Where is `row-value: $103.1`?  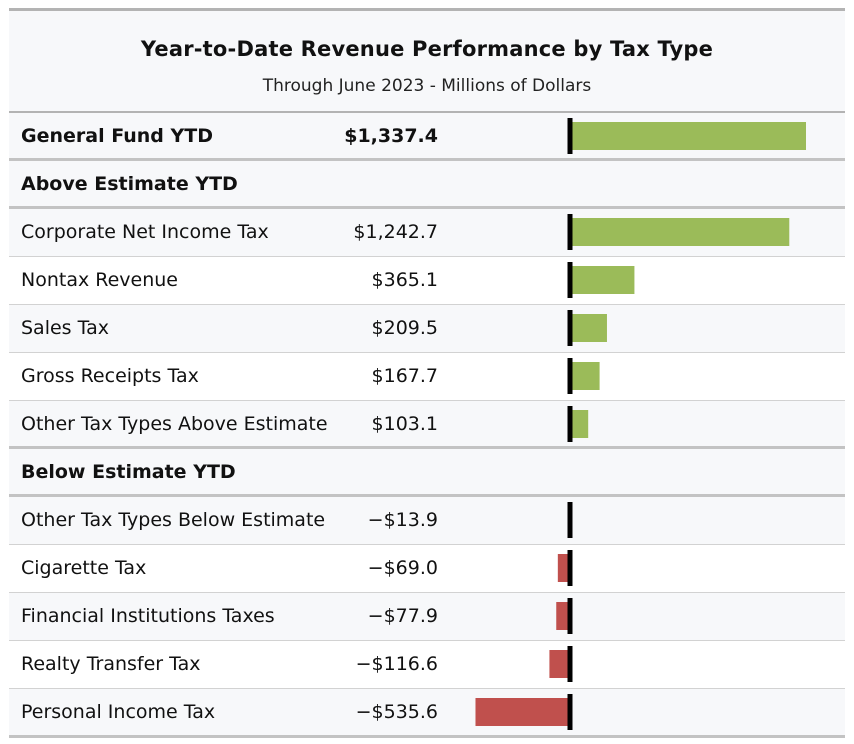 row-value: $103.1 is located at coordinates (404, 424).